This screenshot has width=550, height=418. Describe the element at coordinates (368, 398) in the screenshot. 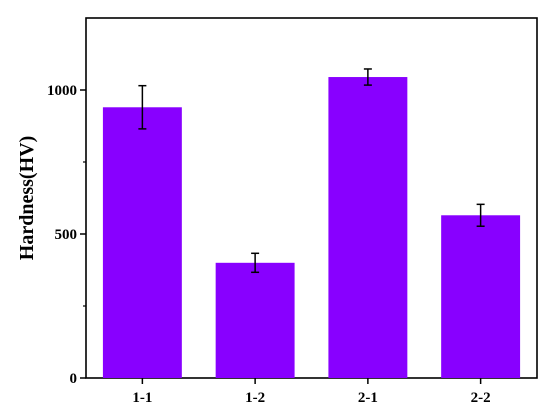

I see `x-tick-label-2-1: 2-1` at that location.